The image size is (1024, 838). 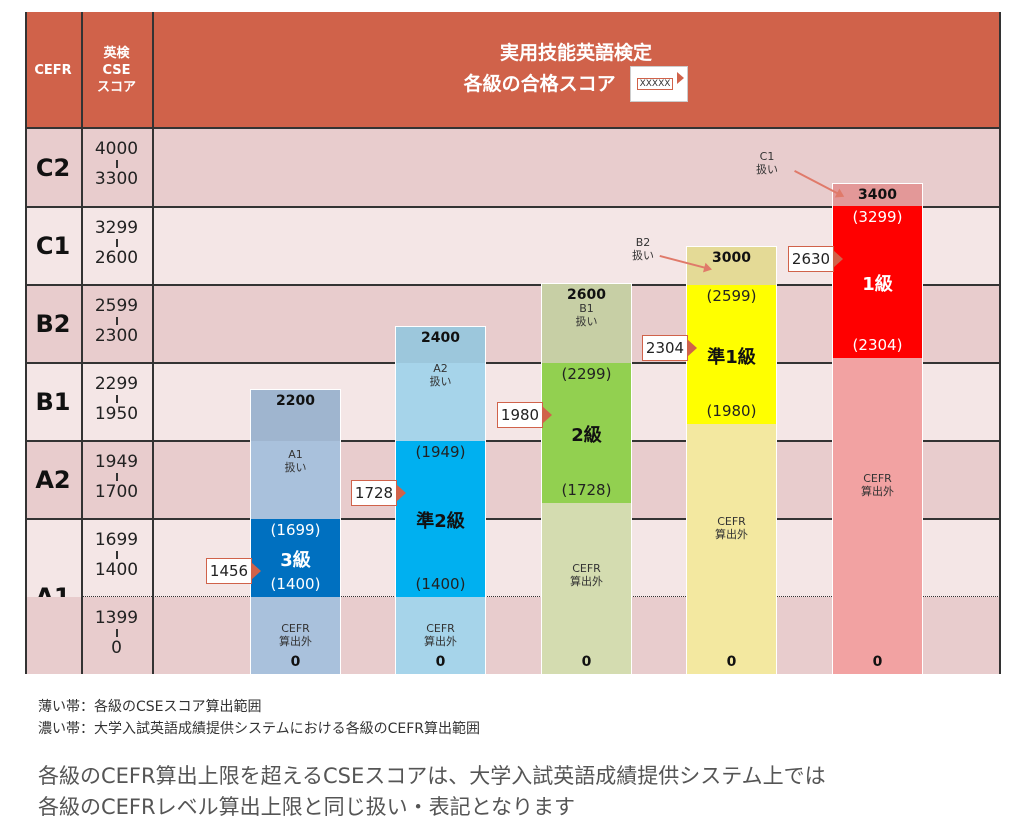 I want to click on cse-range-bottom: 3300, so click(x=116, y=179).